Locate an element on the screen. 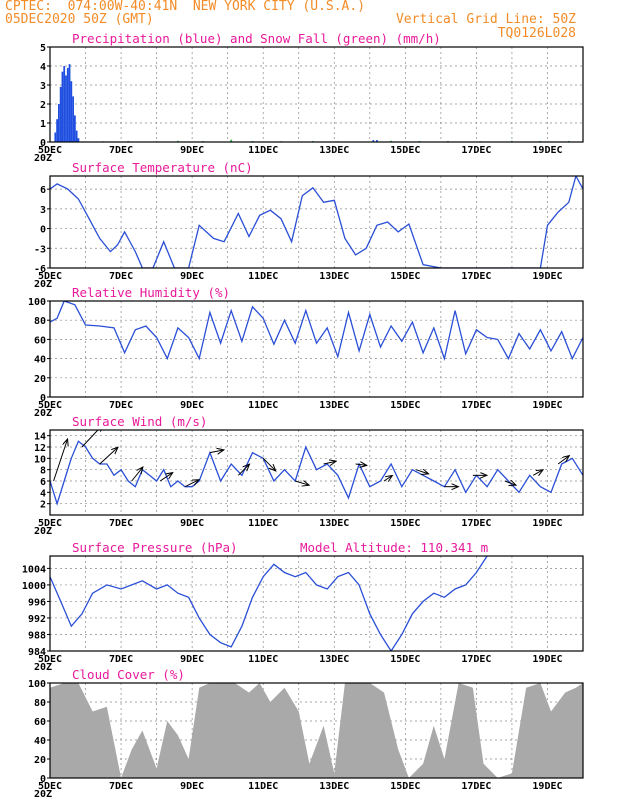 This screenshot has width=618, height=800. y-tick-label: 8 is located at coordinates (43, 471).